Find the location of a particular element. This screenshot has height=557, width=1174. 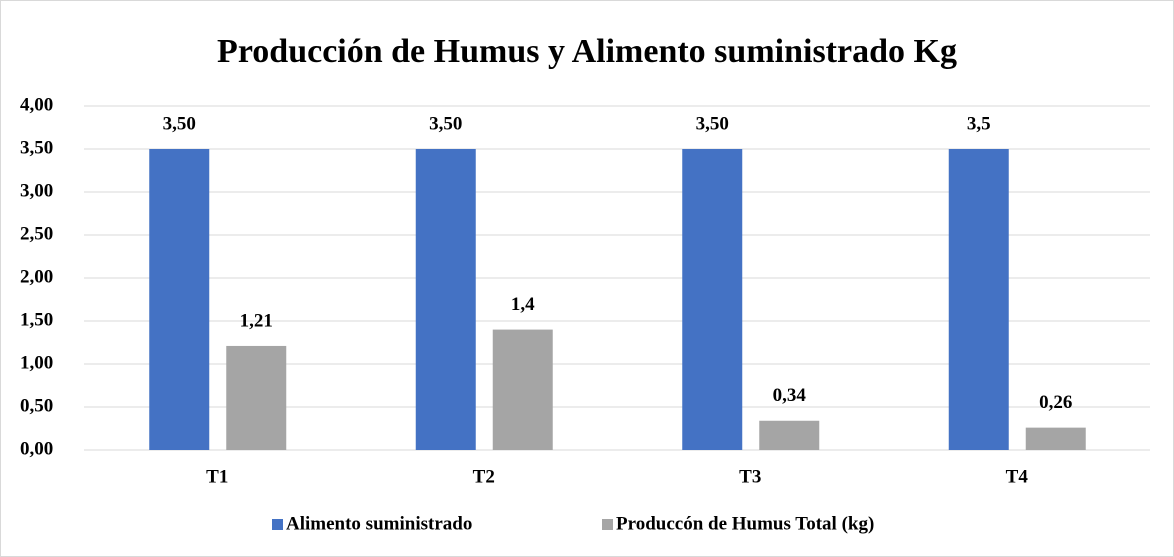

value-label: 1,21 is located at coordinates (256, 320).